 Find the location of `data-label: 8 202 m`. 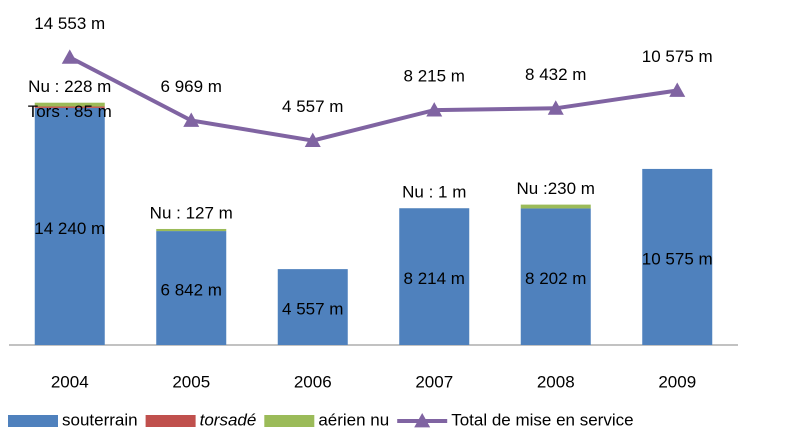

data-label: 8 202 m is located at coordinates (555, 278).